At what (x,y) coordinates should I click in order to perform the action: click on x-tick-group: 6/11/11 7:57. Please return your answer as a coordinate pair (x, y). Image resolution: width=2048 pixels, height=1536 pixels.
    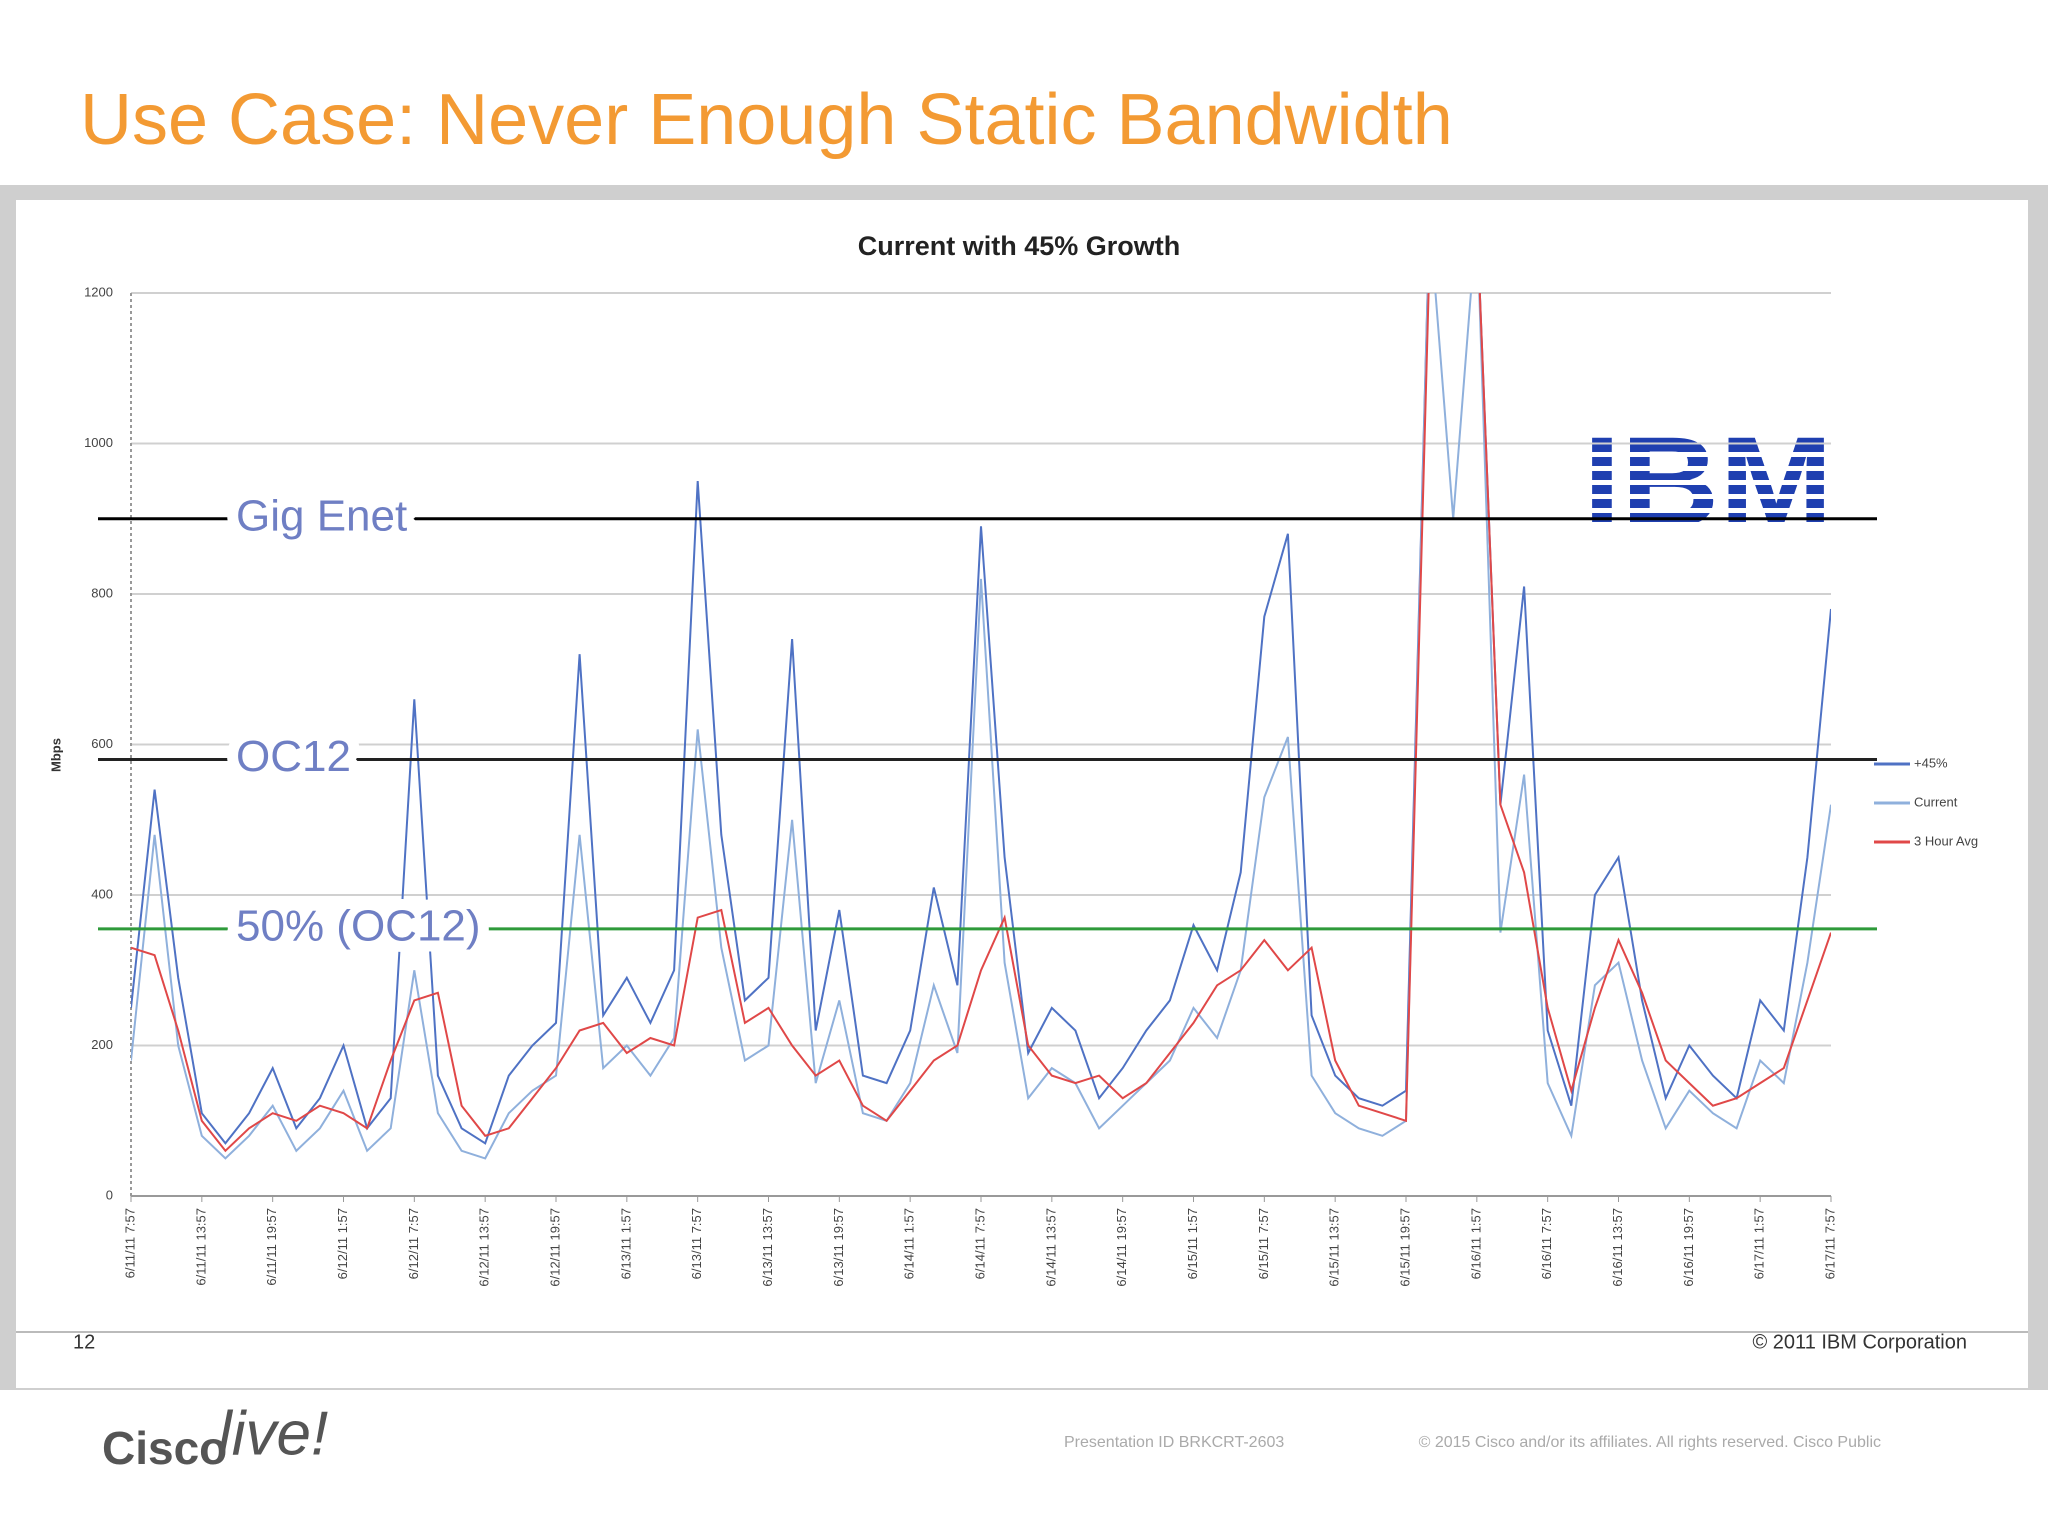
    Looking at the image, I should click on (129, 1243).